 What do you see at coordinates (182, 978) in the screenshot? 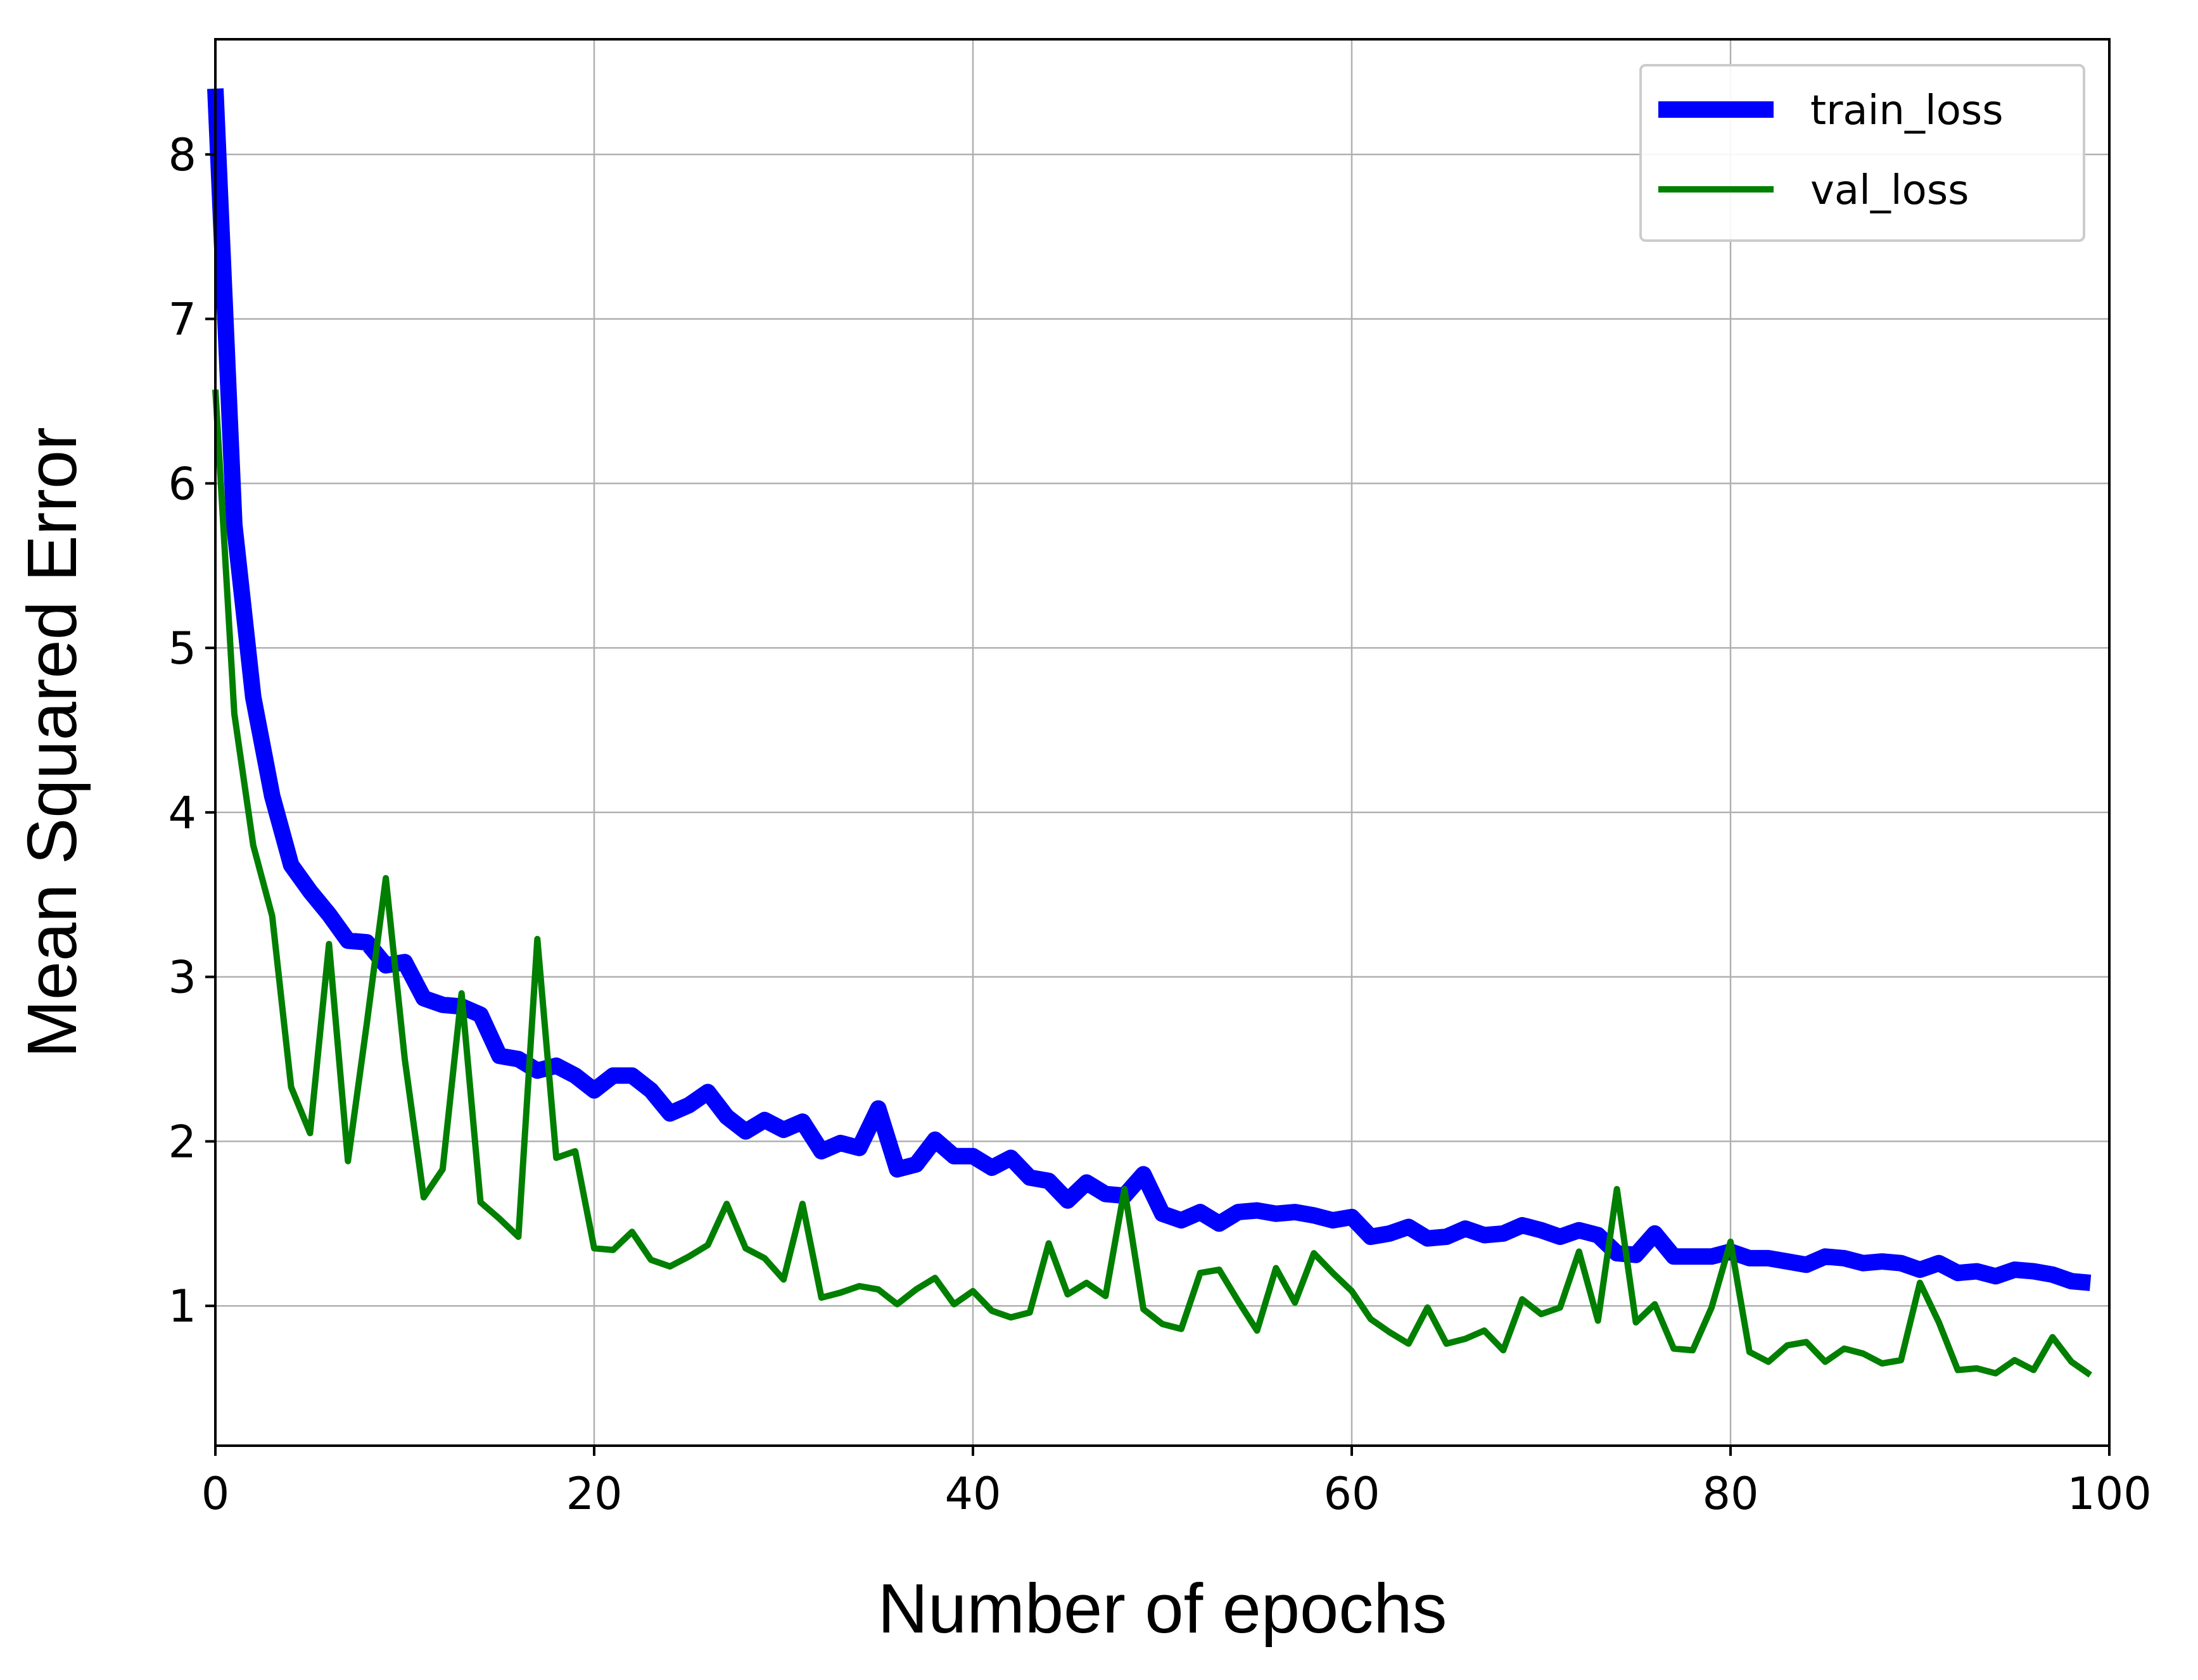
I see `y-tick-label: 3` at bounding box center [182, 978].